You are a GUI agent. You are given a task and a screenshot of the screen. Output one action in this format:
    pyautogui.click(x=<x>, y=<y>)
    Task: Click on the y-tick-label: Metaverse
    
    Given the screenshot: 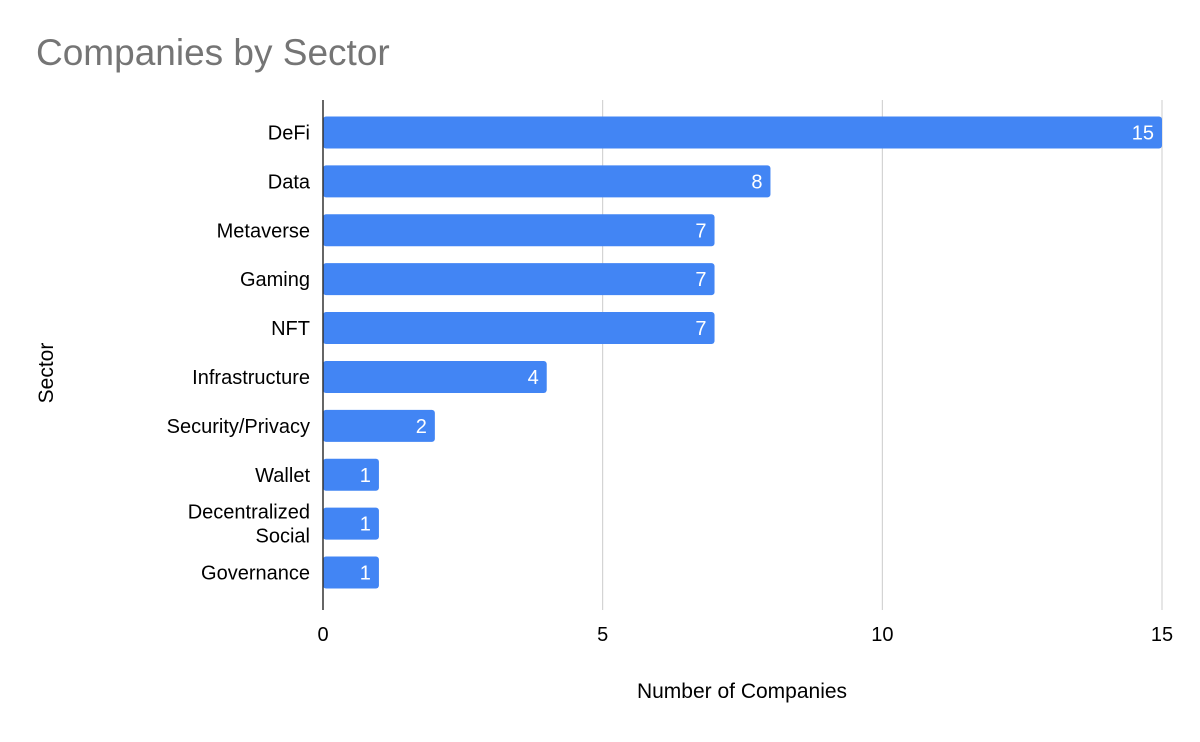 What is the action you would take?
    pyautogui.click(x=263, y=231)
    